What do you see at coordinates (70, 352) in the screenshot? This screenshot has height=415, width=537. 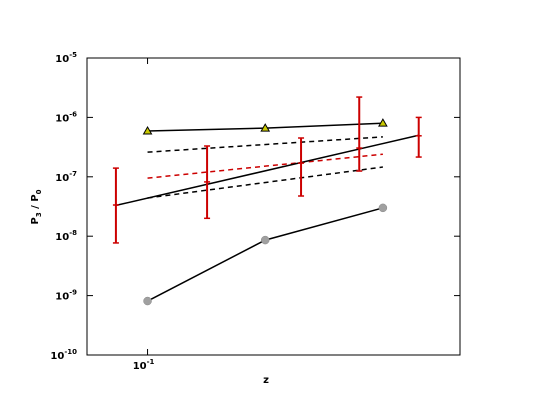 I see `y-tick-exponent: -10` at bounding box center [70, 352].